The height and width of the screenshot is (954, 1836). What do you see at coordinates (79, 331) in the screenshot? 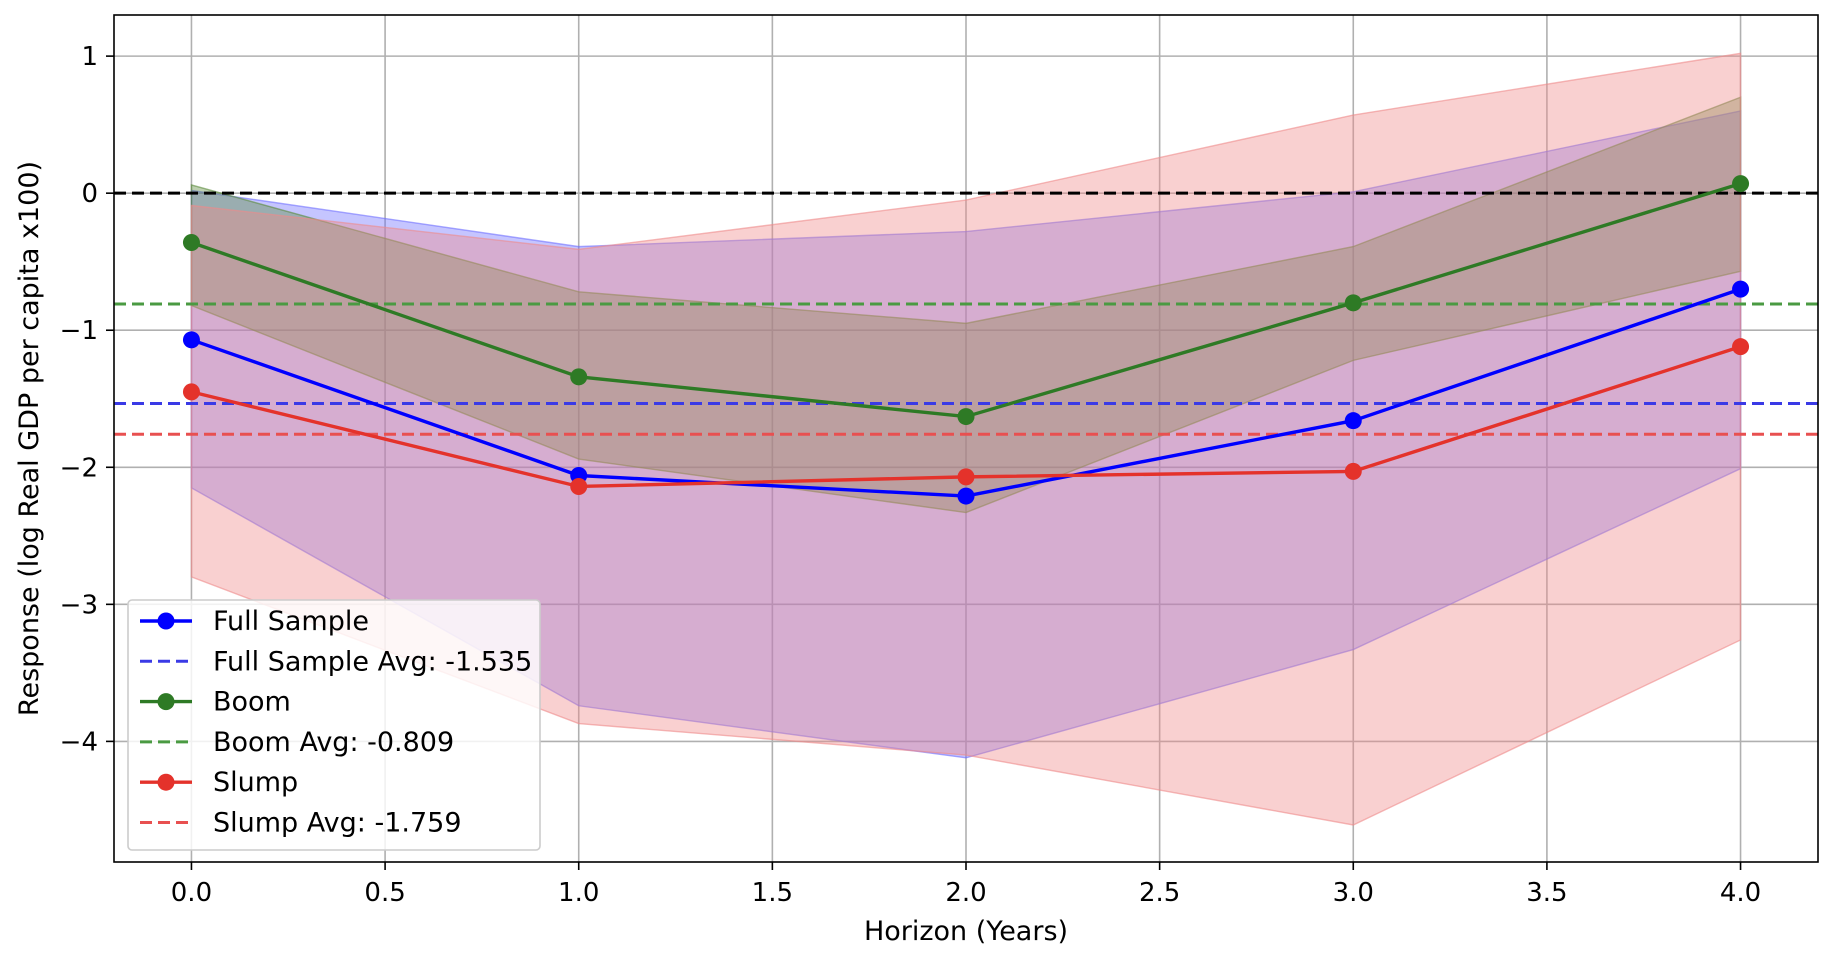
I see `y-tick-label: −1` at bounding box center [79, 331].